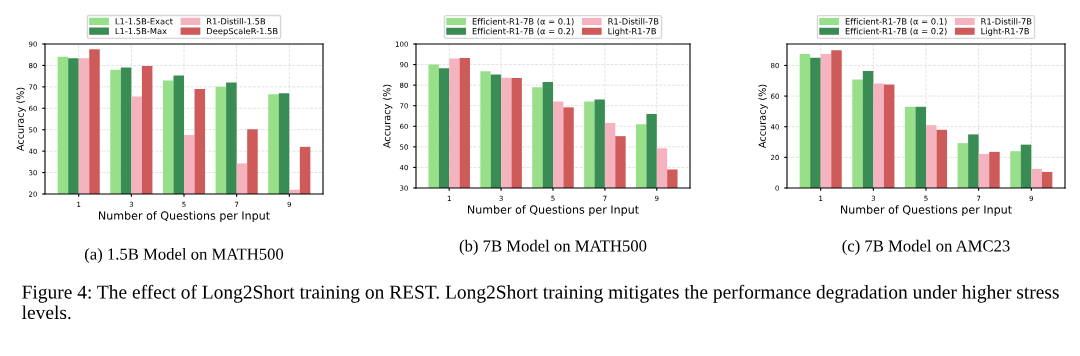 The height and width of the screenshot is (356, 1080). I want to click on caption: Figure 4: The effect of Long2Short training on REST. Long2Short training mitigates the performance degradation under higher stress levels., so click(540, 302).